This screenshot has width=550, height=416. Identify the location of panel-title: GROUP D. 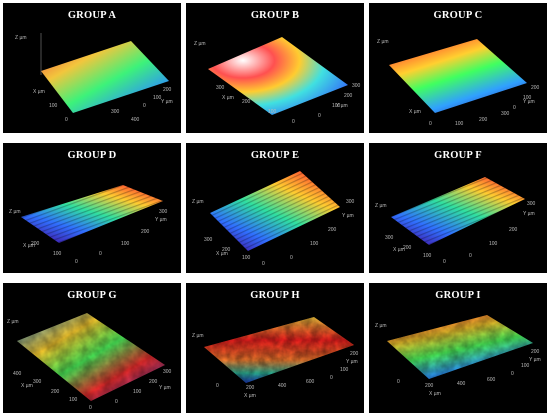
(92, 155).